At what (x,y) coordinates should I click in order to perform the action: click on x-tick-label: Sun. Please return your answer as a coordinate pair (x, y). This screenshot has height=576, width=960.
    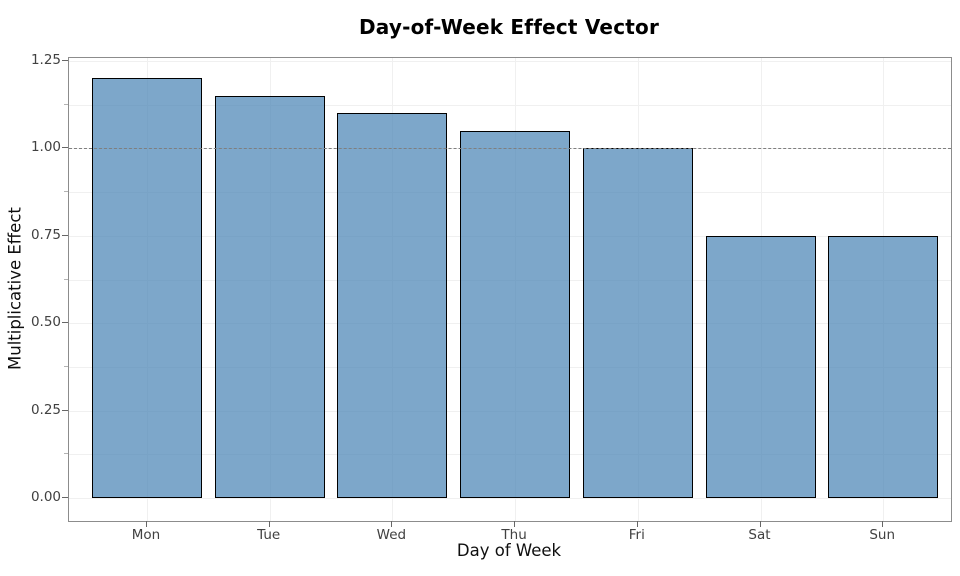
    Looking at the image, I should click on (882, 535).